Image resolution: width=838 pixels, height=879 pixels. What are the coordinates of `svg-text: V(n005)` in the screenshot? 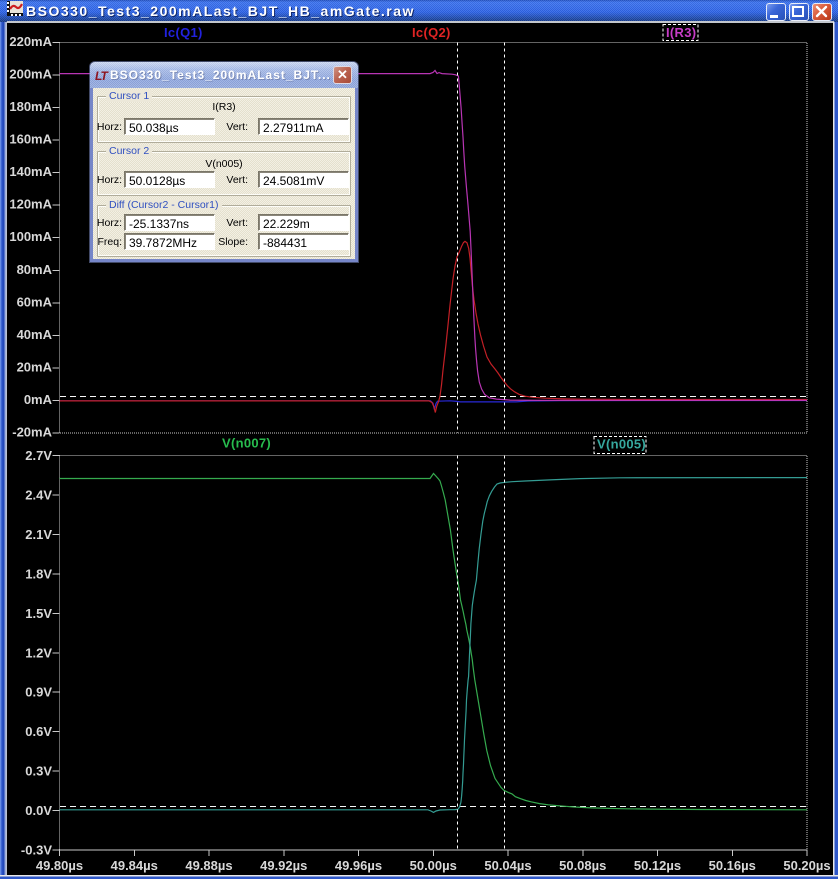 It's located at (621, 444).